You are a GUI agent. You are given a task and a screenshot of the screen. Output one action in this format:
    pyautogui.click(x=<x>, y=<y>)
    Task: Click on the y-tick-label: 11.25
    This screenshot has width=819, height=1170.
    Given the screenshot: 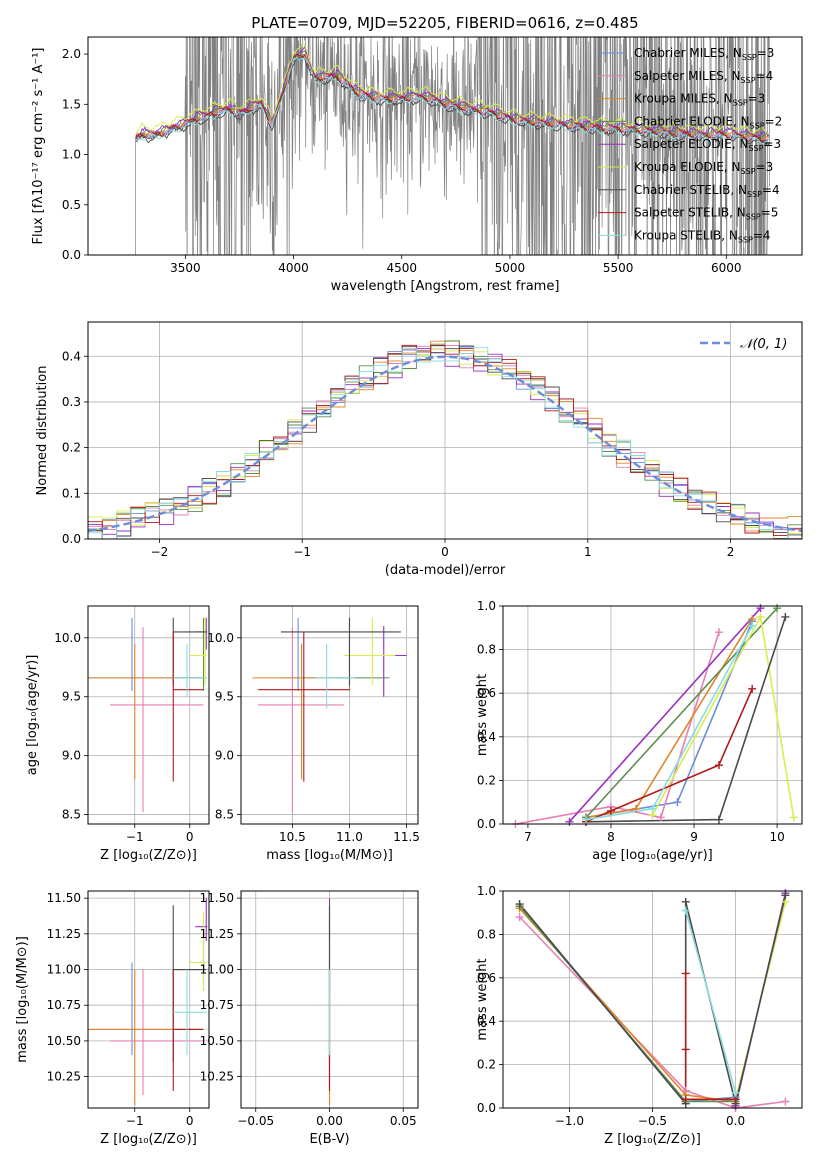 What is the action you would take?
    pyautogui.click(x=217, y=934)
    